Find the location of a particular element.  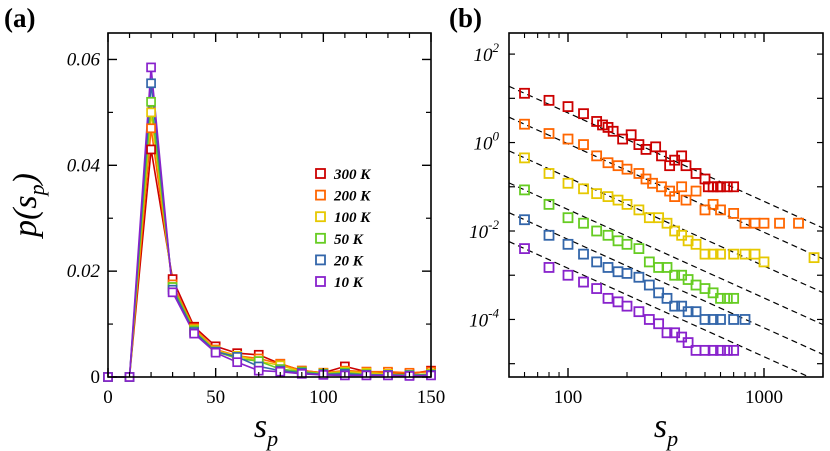

panel-a-x-tick-label: 0 is located at coordinates (108, 397).